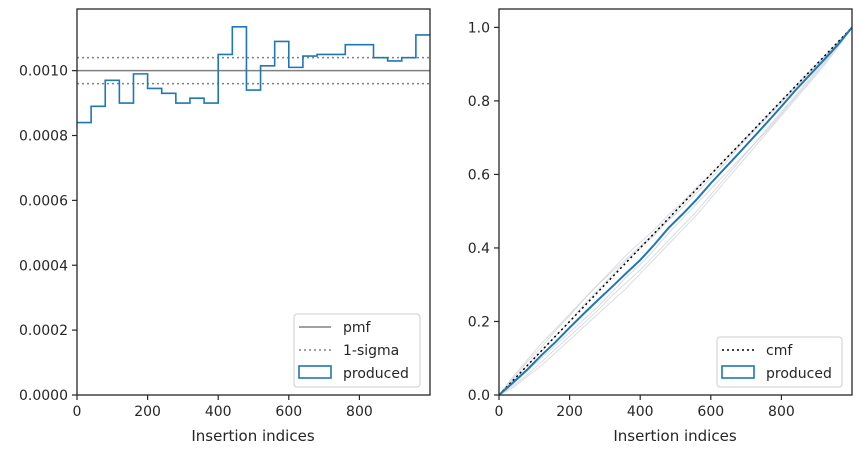 This screenshot has height=453, width=861. Describe the element at coordinates (147, 412) in the screenshot. I see `histogram-x-tick-label: 200` at that location.